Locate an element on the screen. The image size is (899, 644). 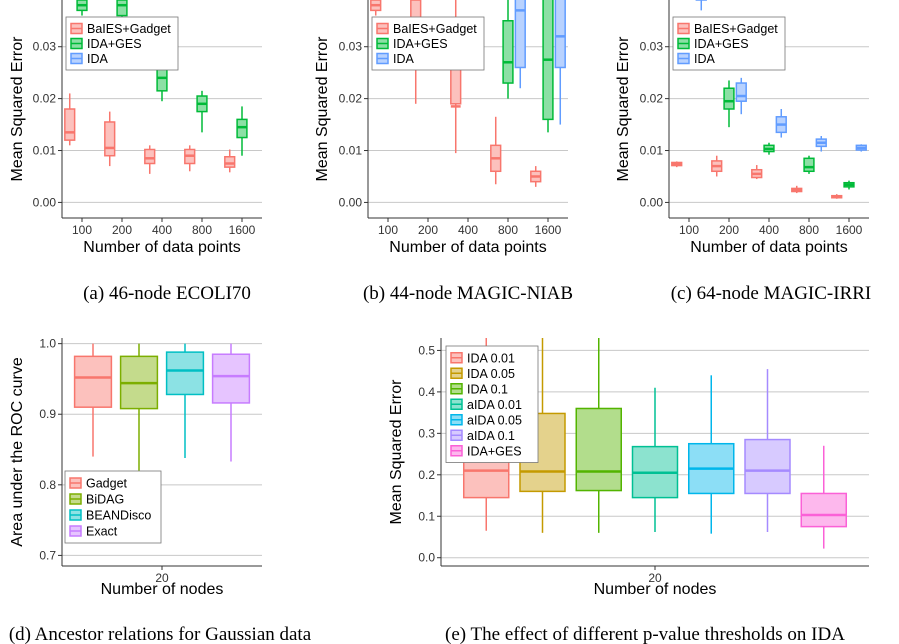
y-tick-label: 0.02 is located at coordinates (652, 99).